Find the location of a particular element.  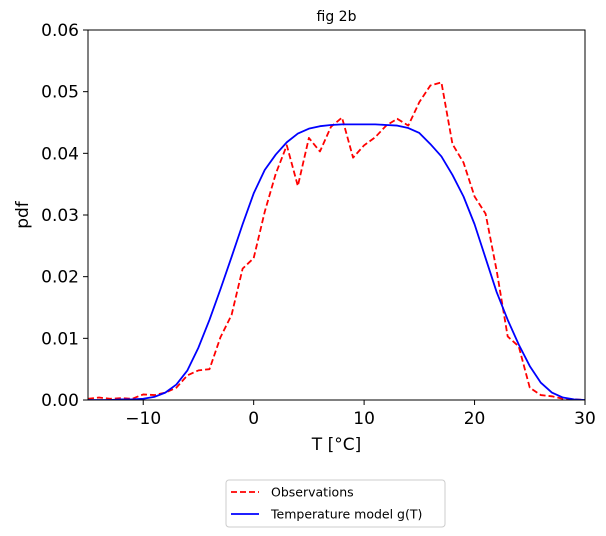

legend-entry: Temperature model g(T) is located at coordinates (346, 514).